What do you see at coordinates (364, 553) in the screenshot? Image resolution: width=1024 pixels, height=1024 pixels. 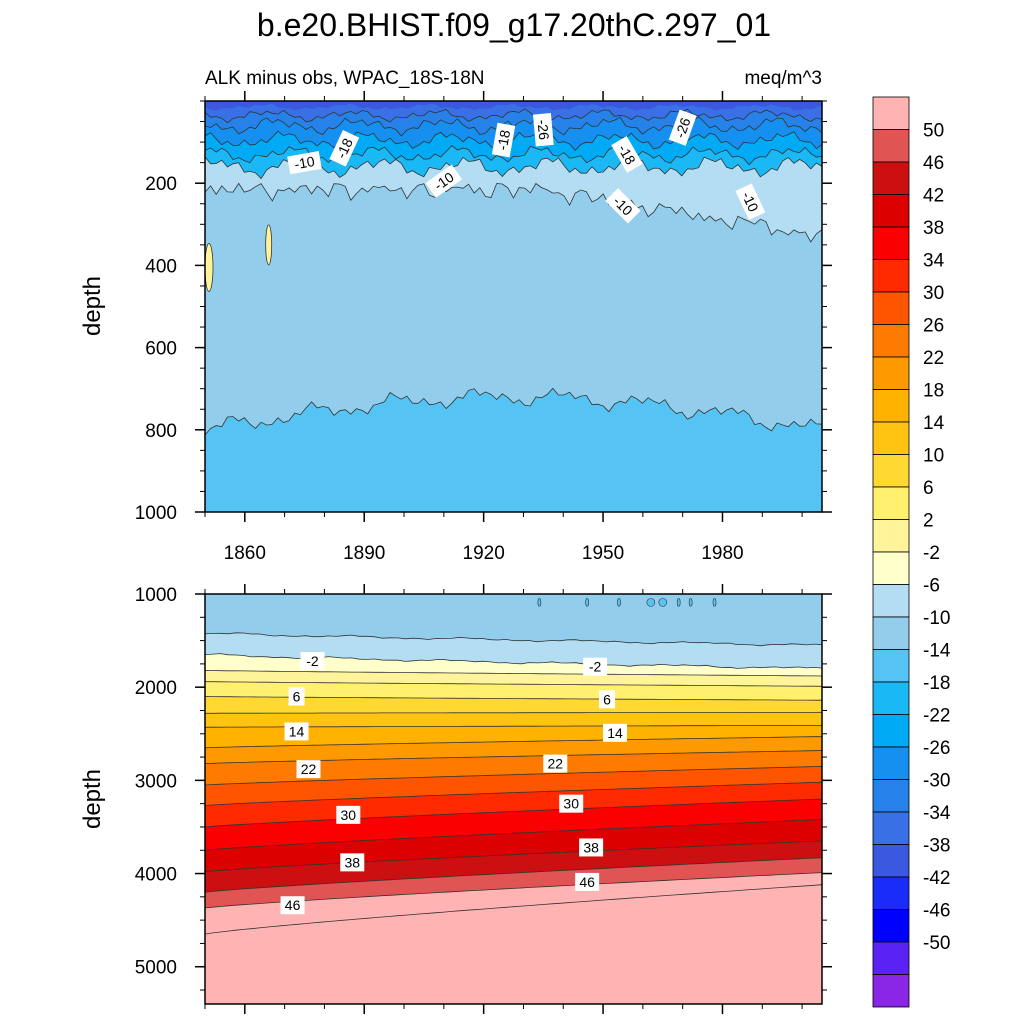 I see `x-tick-label: 1890` at bounding box center [364, 553].